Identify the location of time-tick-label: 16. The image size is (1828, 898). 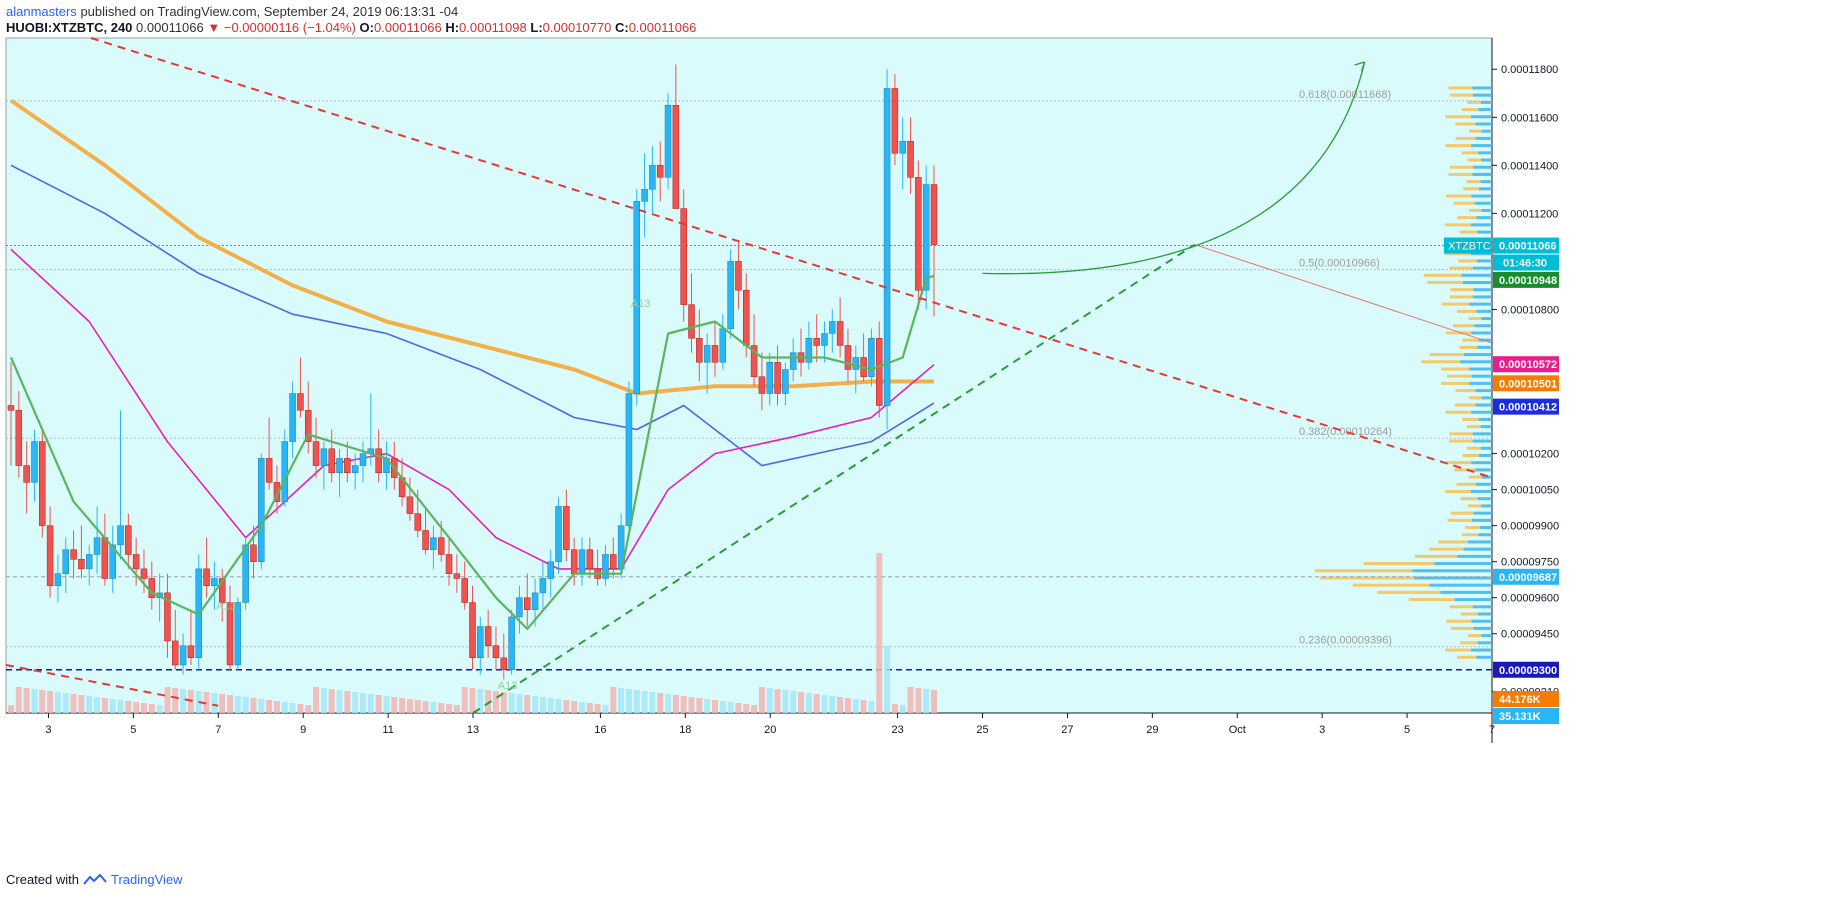
(600, 730).